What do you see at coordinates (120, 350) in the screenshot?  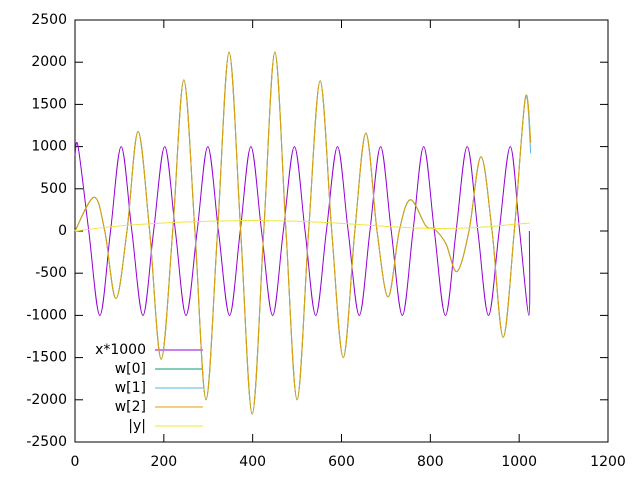 I see `legend-label: x*1000` at bounding box center [120, 350].